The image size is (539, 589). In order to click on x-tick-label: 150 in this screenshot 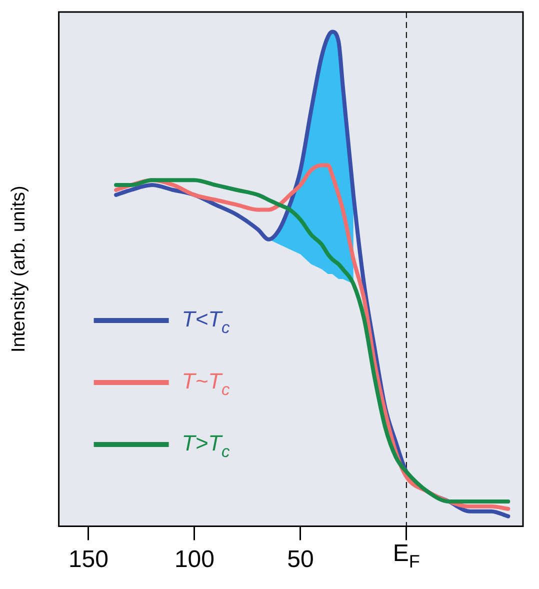, I will do `click(88, 560)`.